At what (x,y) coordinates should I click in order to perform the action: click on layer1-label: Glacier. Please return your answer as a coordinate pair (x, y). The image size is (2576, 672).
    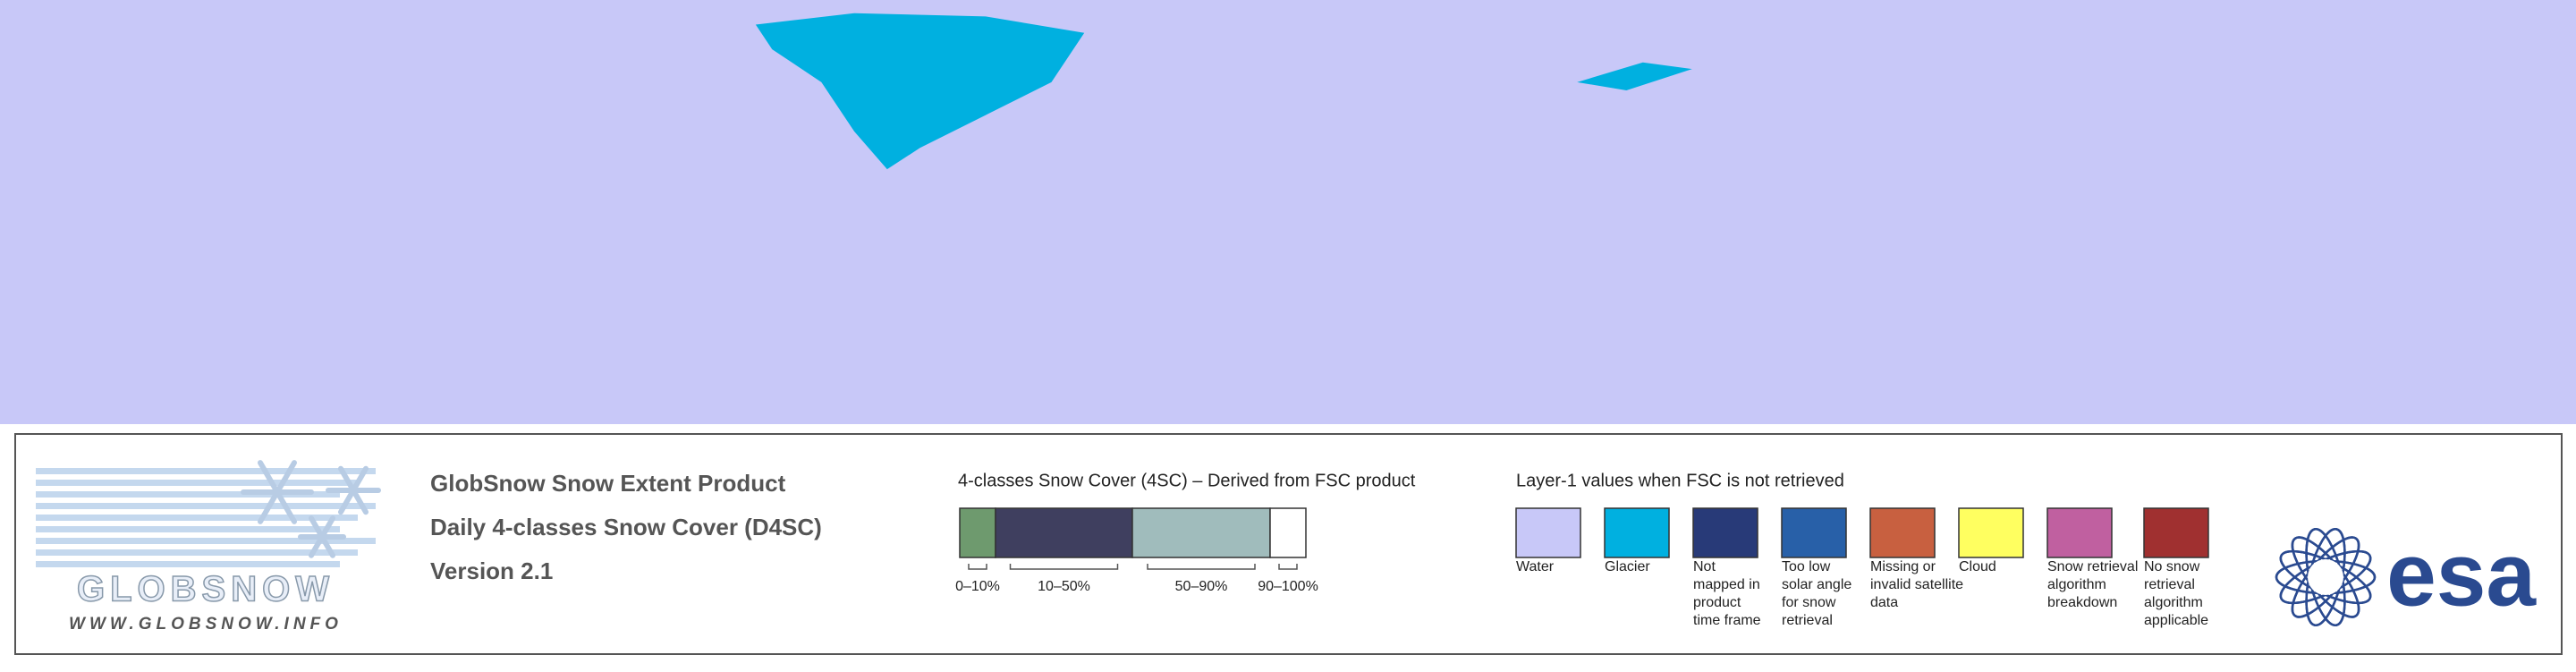
    Looking at the image, I should click on (1627, 566).